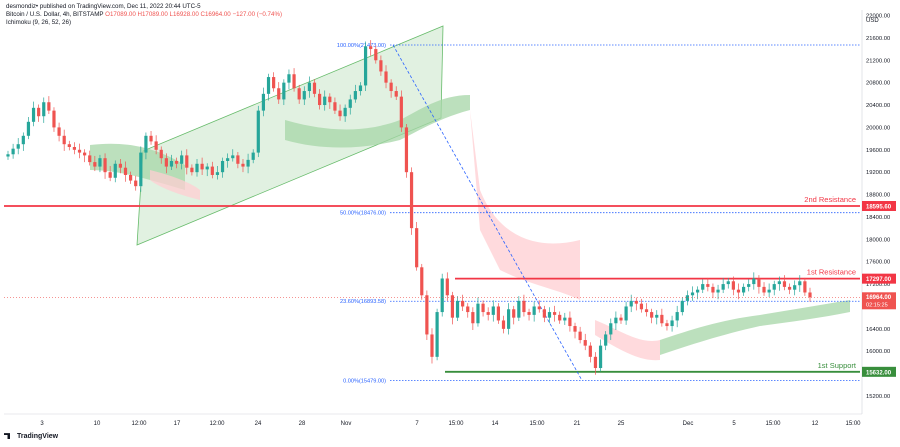 This screenshot has width=900, height=447. What do you see at coordinates (878, 151) in the screenshot?
I see `y-tick-label: 19600.00` at bounding box center [878, 151].